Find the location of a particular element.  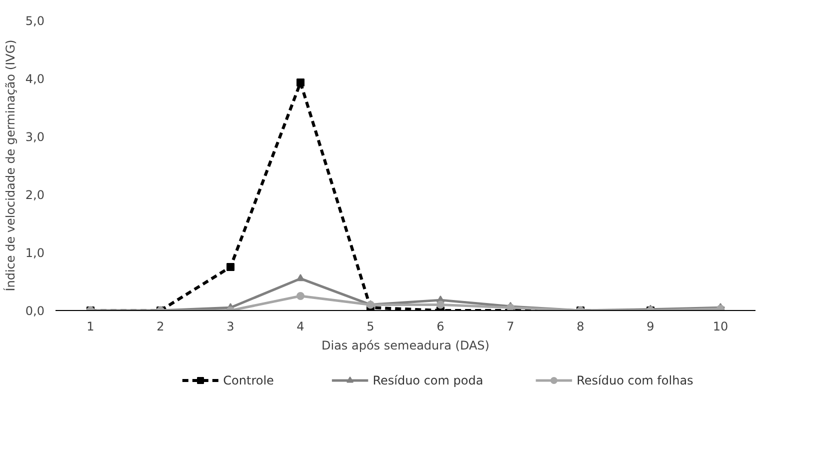

x-tick-label: 10 is located at coordinates (720, 327).